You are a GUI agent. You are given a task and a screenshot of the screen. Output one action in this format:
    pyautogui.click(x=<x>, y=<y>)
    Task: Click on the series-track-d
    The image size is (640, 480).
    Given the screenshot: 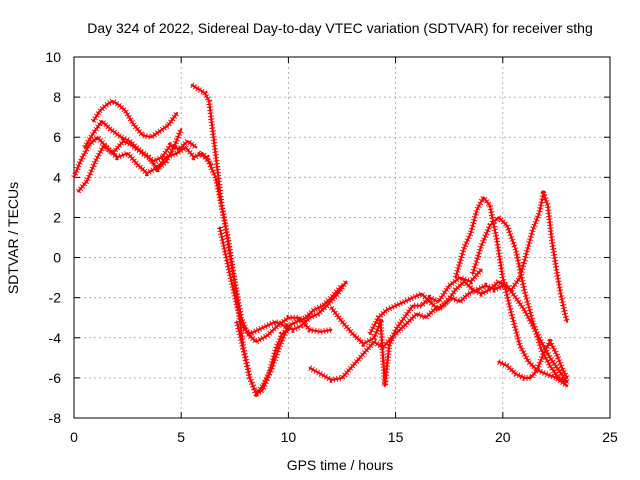 What is the action you would take?
    pyautogui.click(x=133, y=145)
    